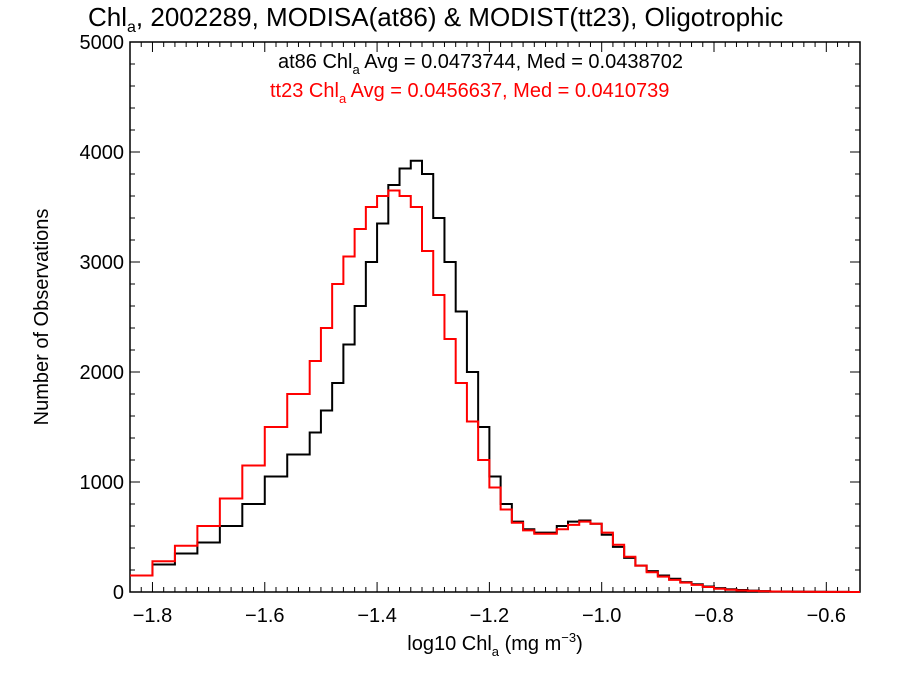 This screenshot has height=675, width=900. What do you see at coordinates (826, 616) in the screenshot?
I see `x-tick-label: −0.6` at bounding box center [826, 616].